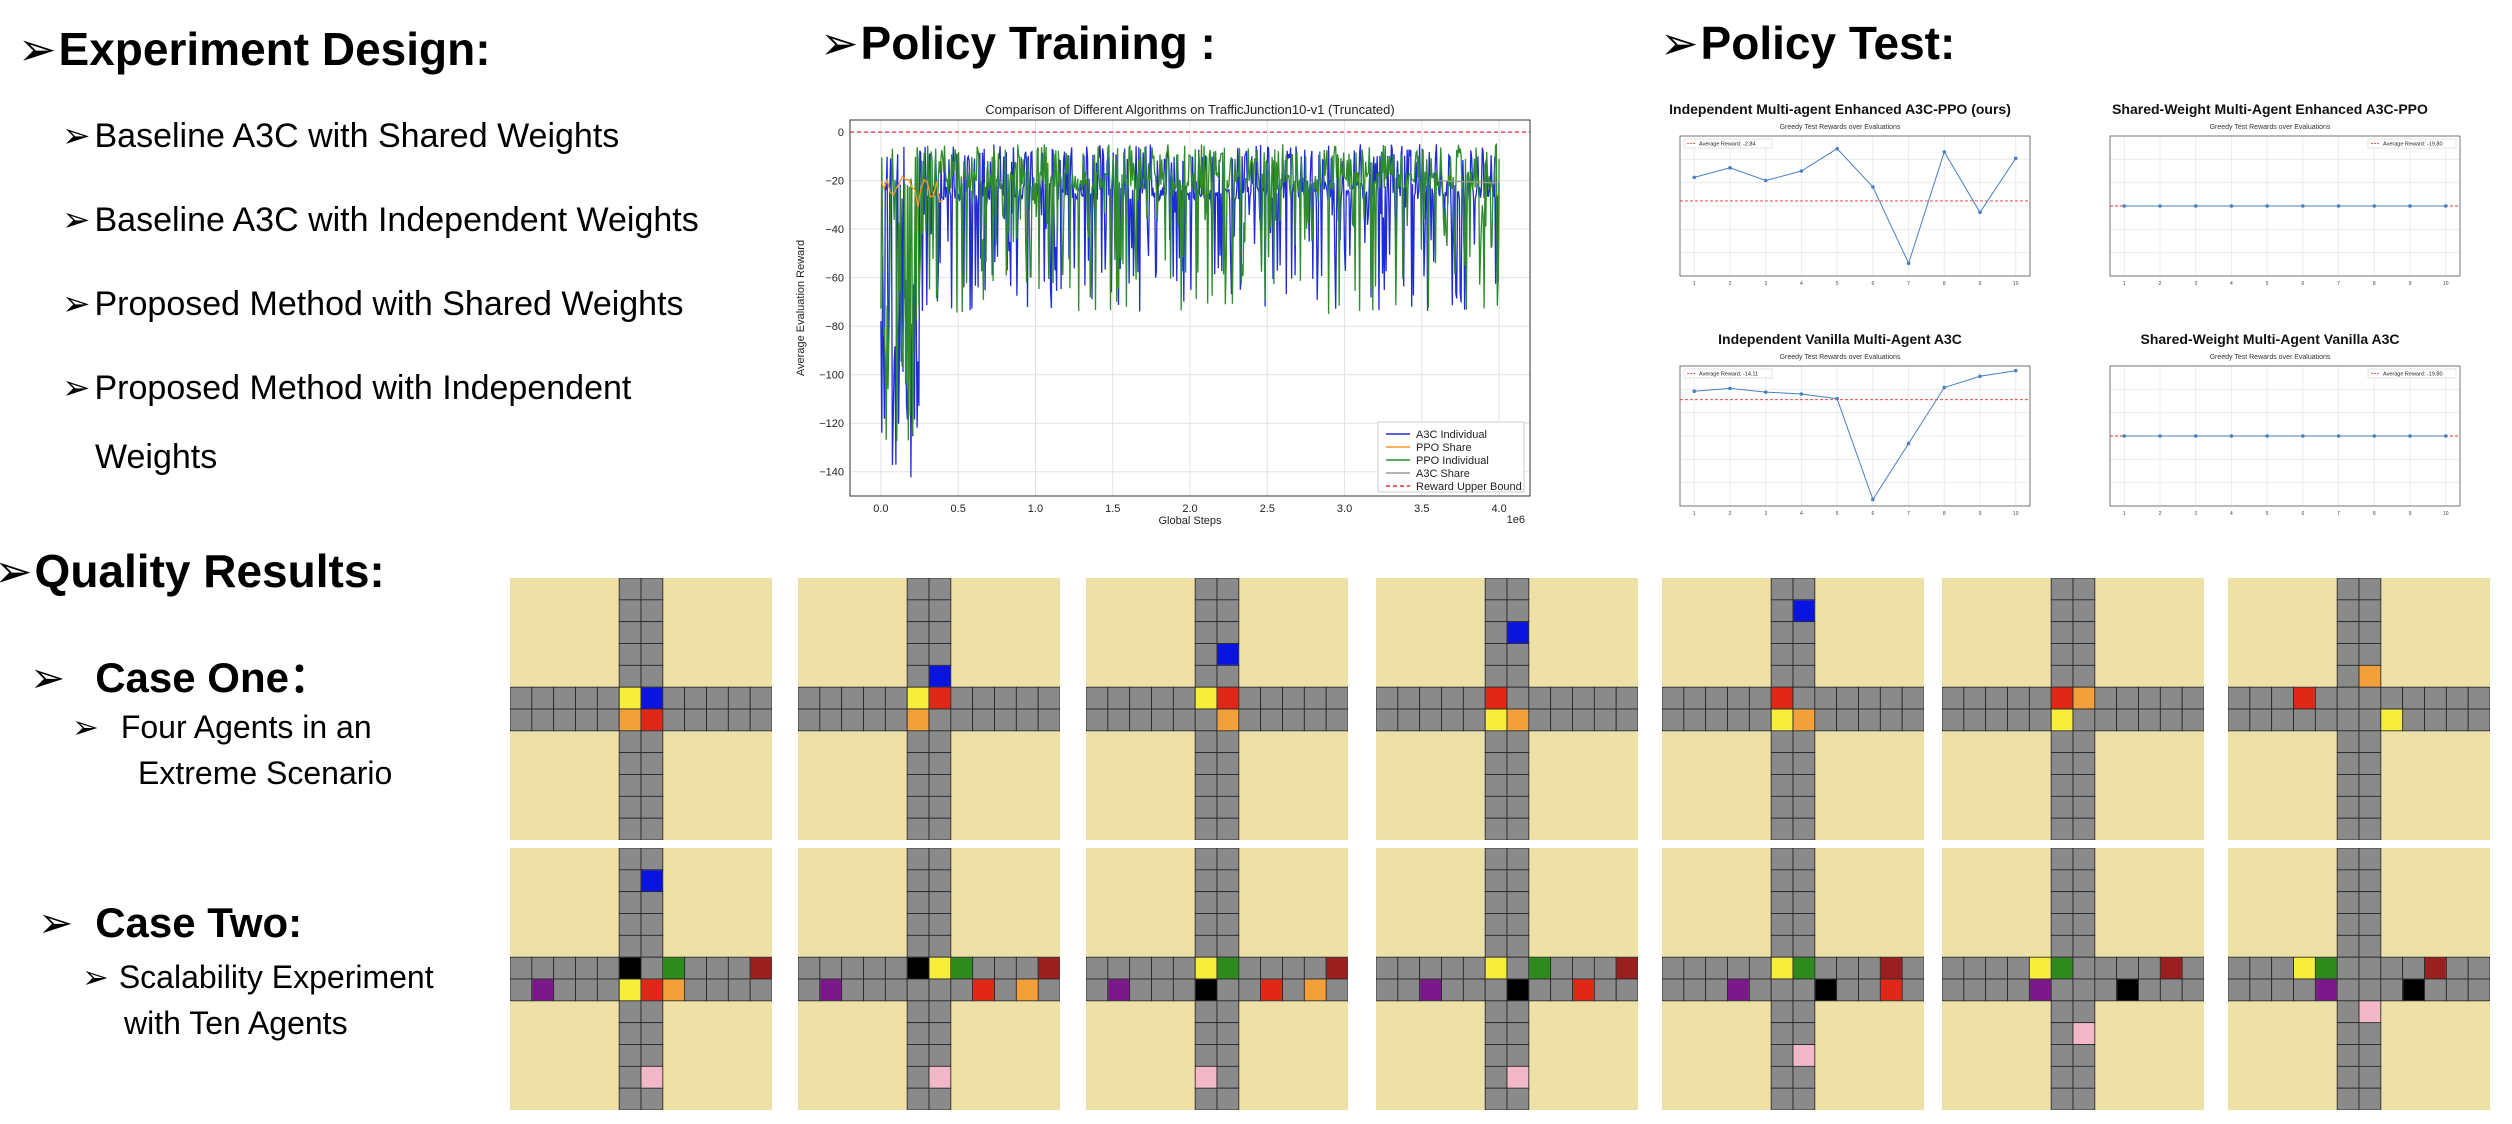 This screenshot has width=2512, height=1124. Describe the element at coordinates (1840, 339) in the screenshot. I see `test-chart-title: Independent Vanilla Multi-Agent A3C` at that location.